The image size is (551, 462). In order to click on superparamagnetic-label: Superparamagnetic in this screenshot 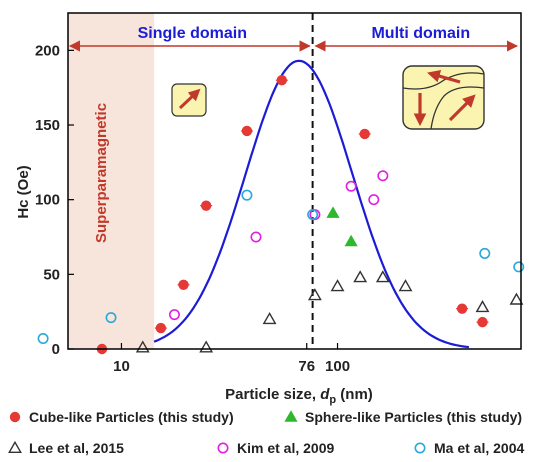, I will do `click(101, 173)`.